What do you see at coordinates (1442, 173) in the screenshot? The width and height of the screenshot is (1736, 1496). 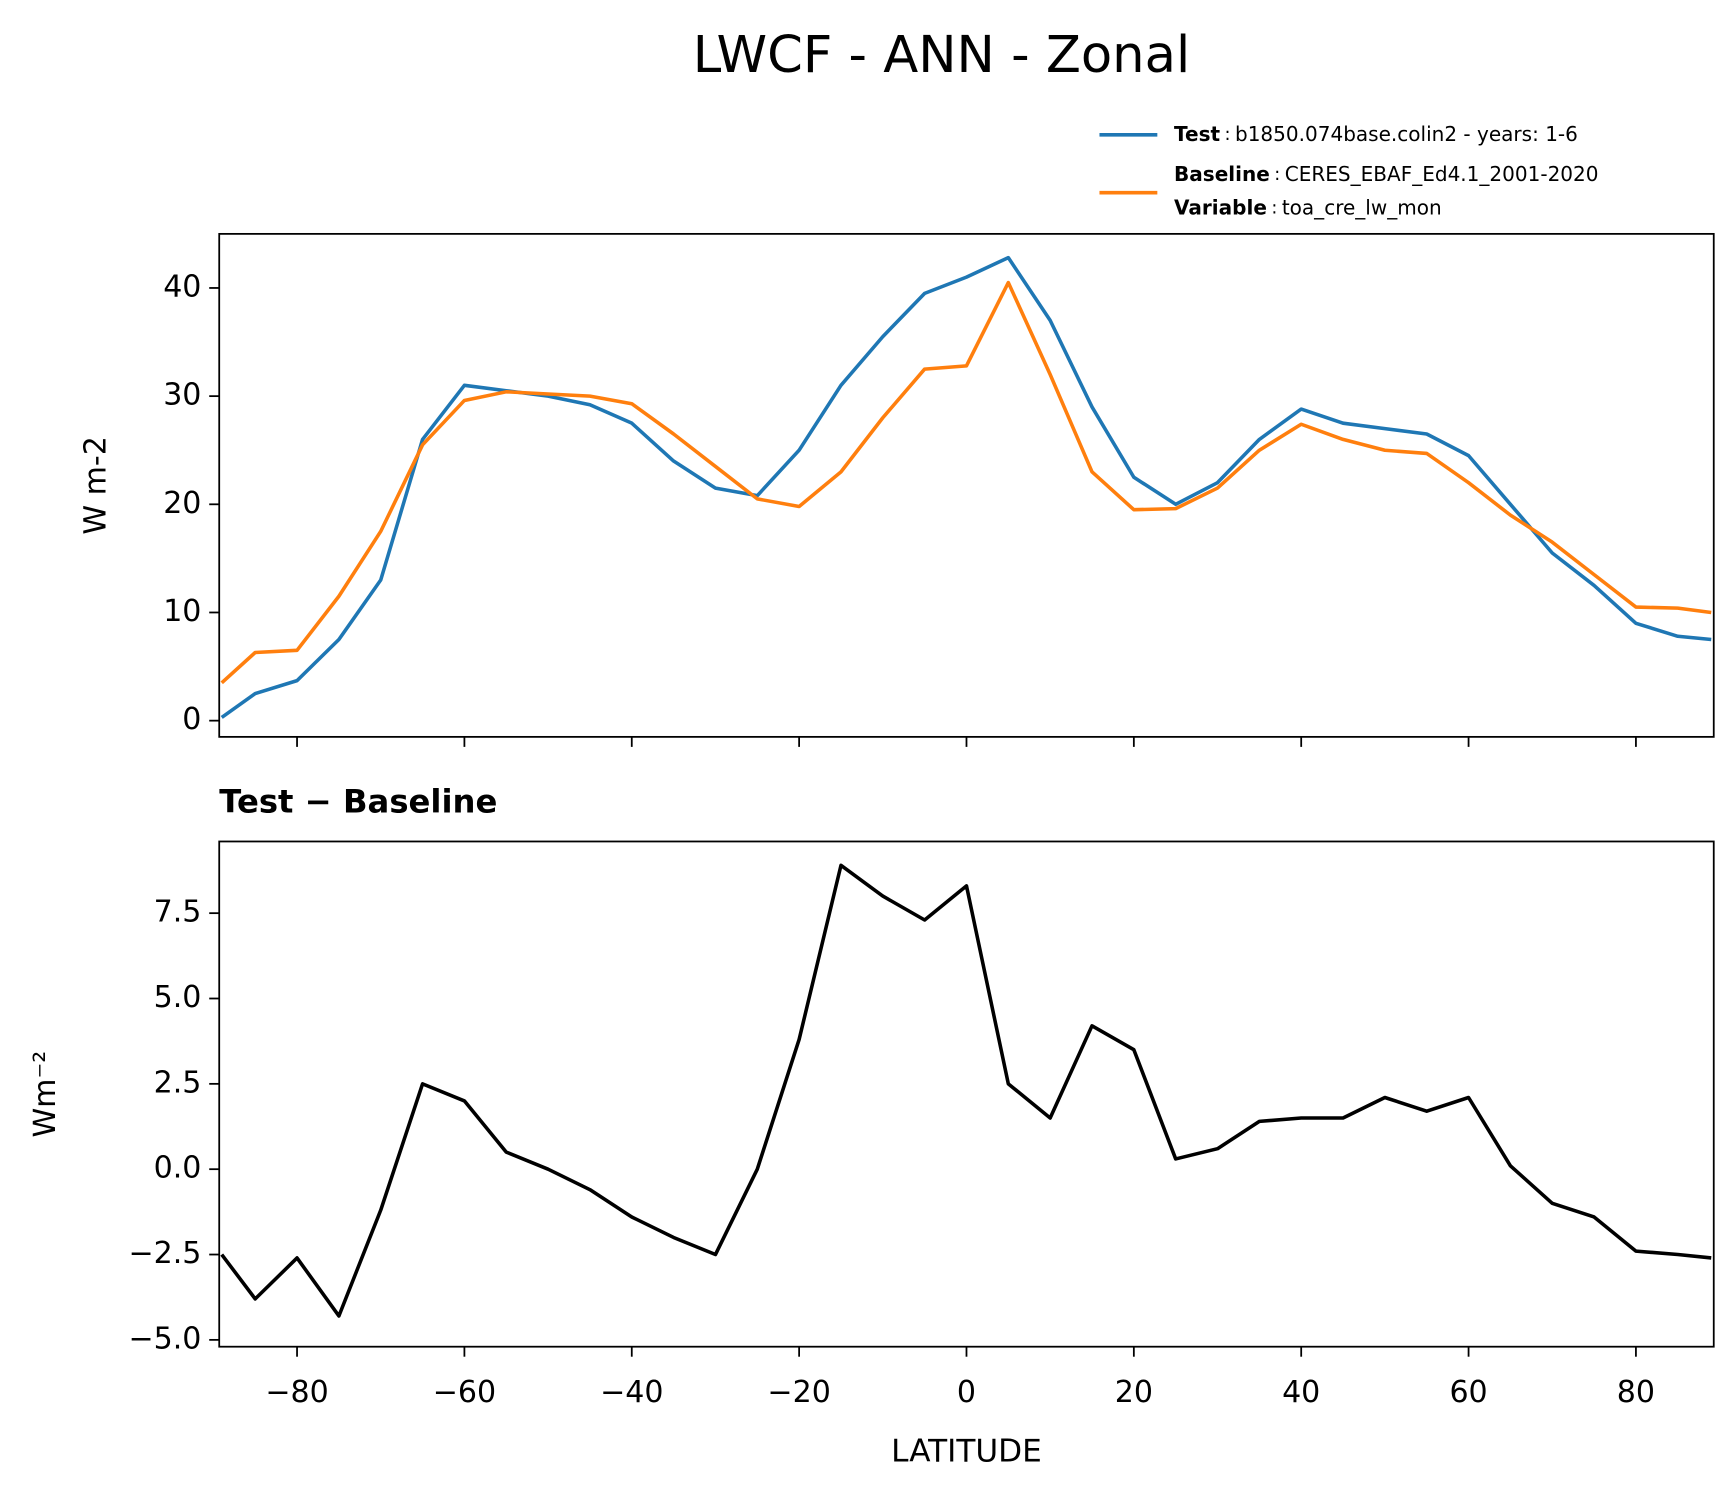 I see `legend-description: CERES_EBAF_Ed4.1_2001-2020` at bounding box center [1442, 173].